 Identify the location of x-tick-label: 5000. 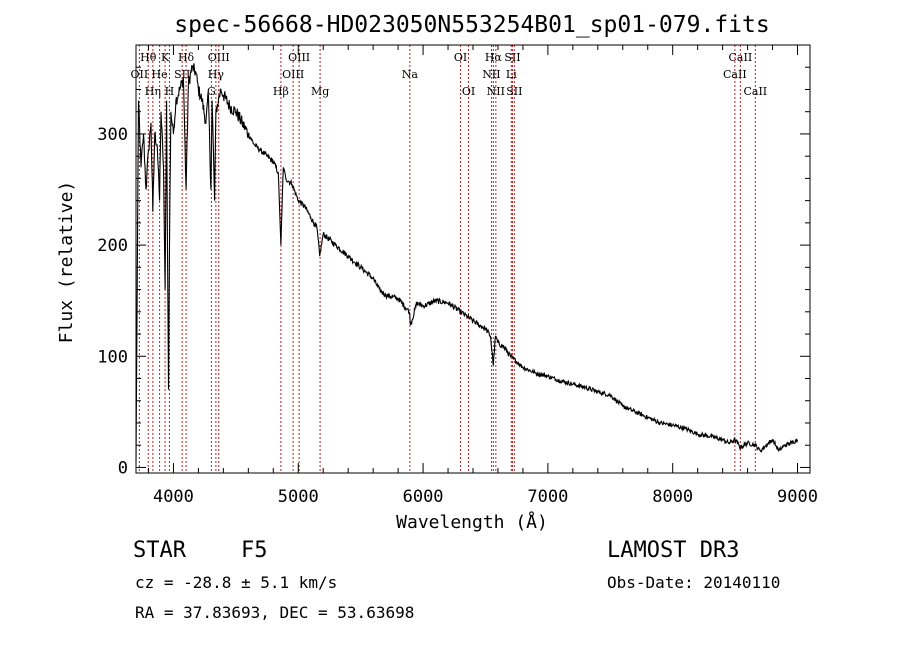
(298, 497).